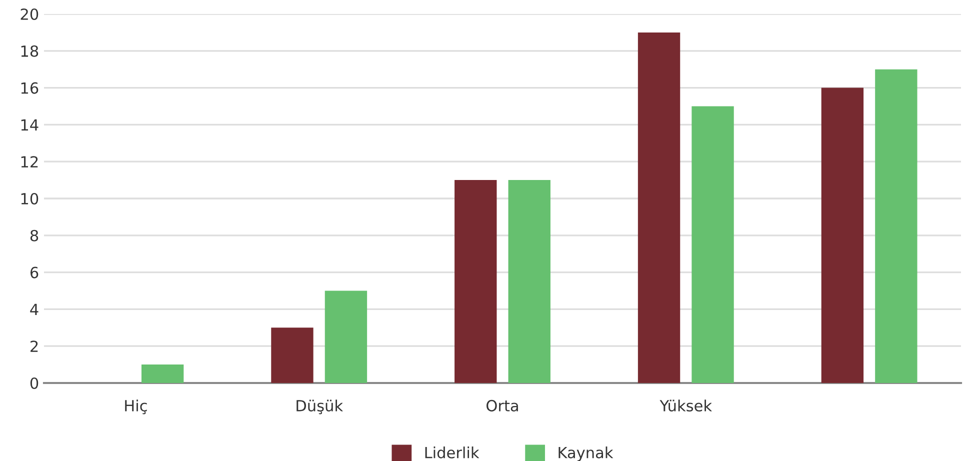  What do you see at coordinates (29, 162) in the screenshot?
I see `y-tick-label: 12` at bounding box center [29, 162].